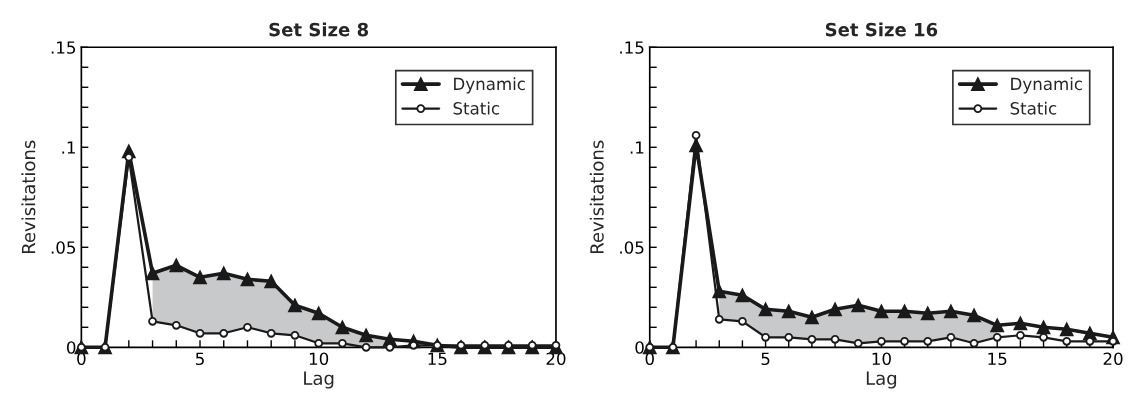 The height and width of the screenshot is (411, 1130). What do you see at coordinates (319, 29) in the screenshot?
I see `chart-title: Set Size 8` at bounding box center [319, 29].